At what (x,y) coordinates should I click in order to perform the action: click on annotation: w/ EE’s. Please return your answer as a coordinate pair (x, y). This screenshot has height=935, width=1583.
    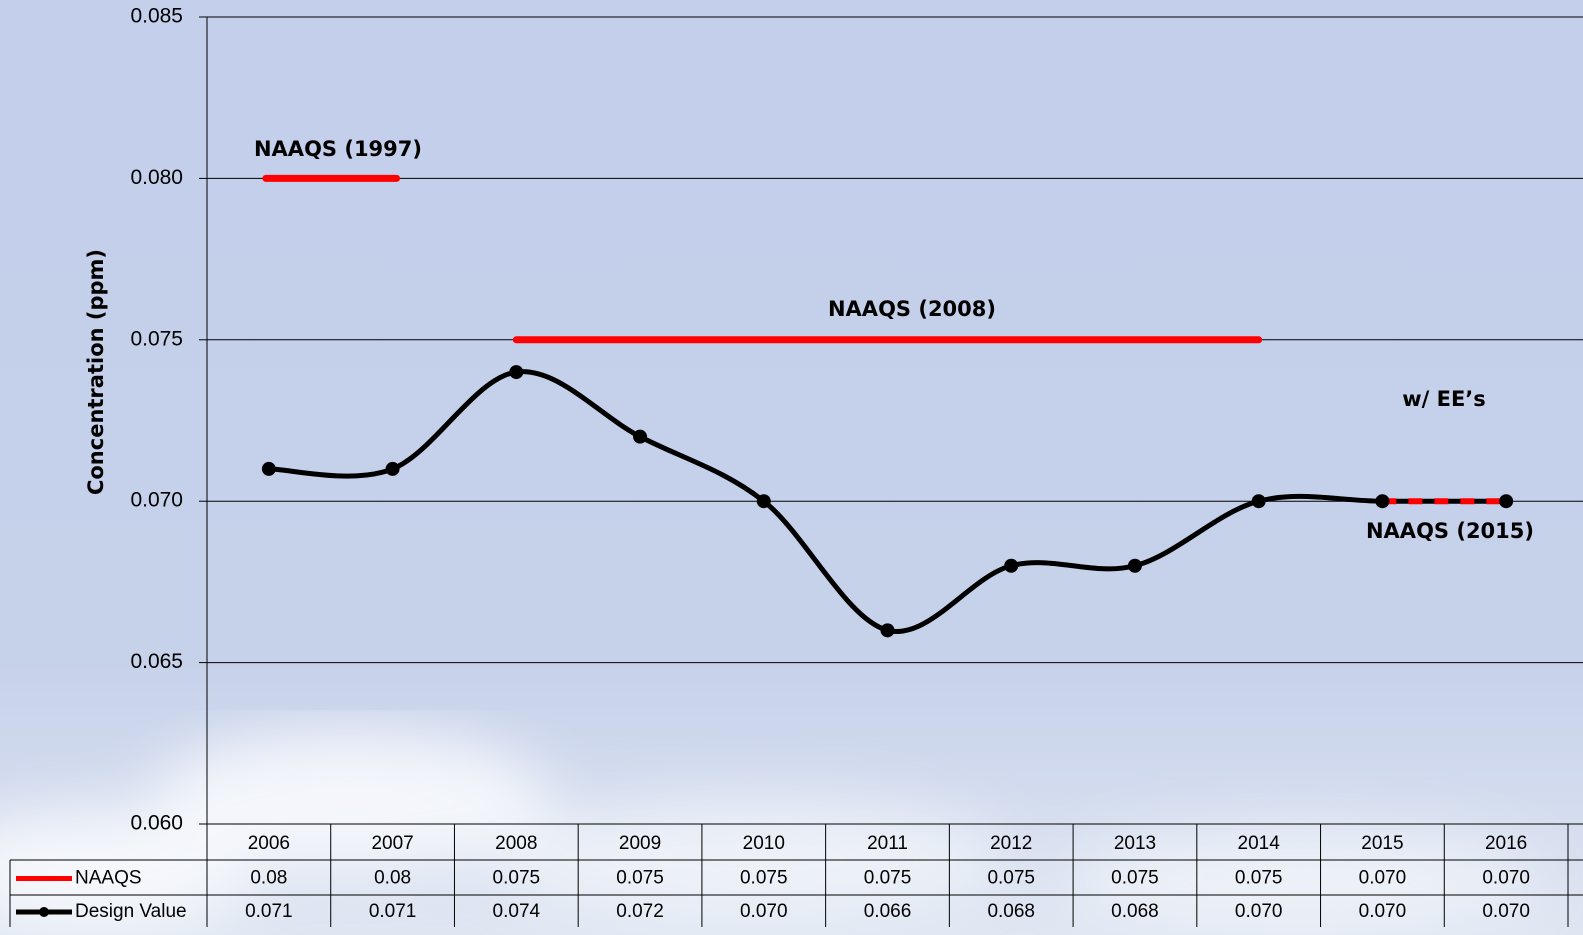
    Looking at the image, I should click on (1444, 399).